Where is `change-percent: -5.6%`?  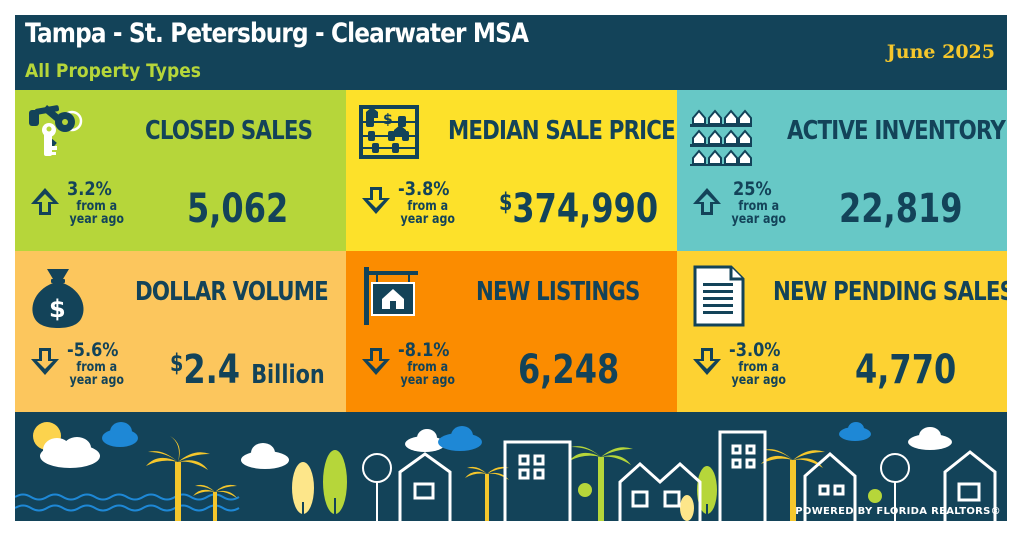 change-percent: -5.6% is located at coordinates (93, 350).